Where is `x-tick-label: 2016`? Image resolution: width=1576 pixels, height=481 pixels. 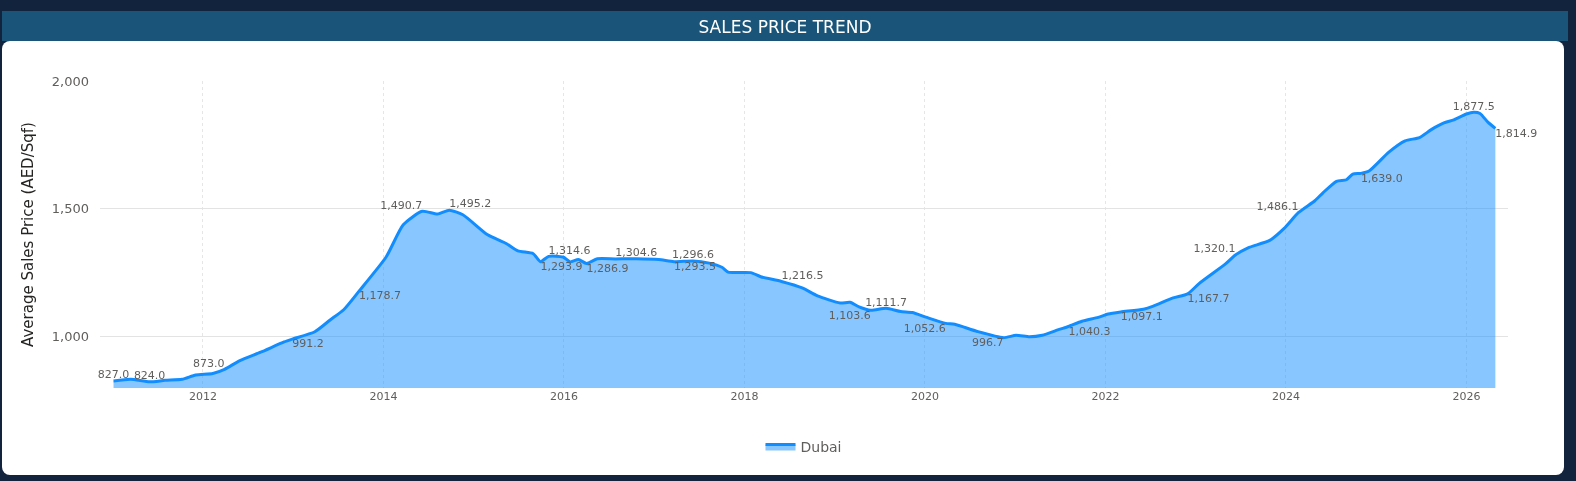
x-tick-label: 2016 is located at coordinates (563, 396).